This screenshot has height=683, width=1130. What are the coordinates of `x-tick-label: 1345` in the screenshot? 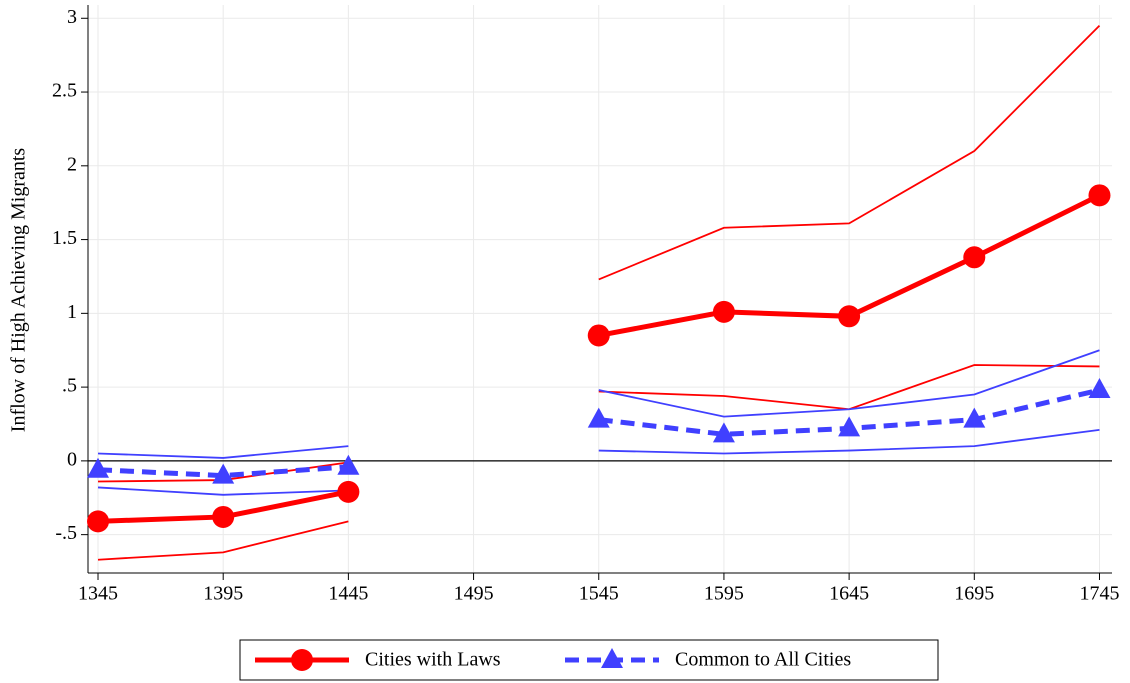 It's located at (98, 594).